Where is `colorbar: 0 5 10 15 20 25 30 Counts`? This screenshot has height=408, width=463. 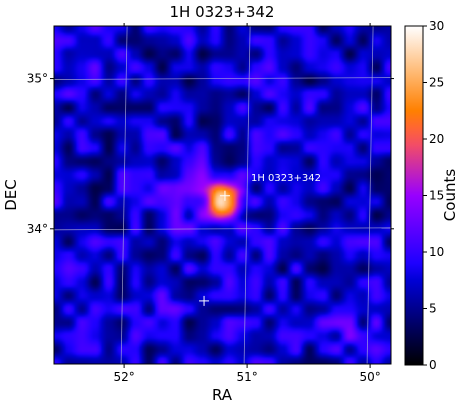 colorbar: 0 5 10 15 20 25 30 Counts is located at coordinates (431, 195).